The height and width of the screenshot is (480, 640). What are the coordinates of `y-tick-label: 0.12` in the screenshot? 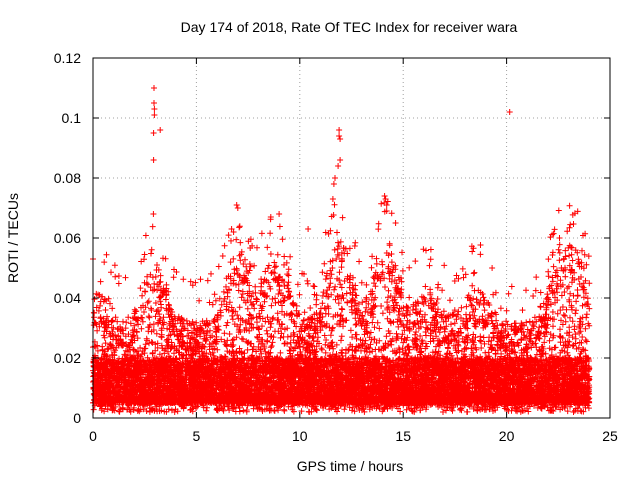 It's located at (67, 58).